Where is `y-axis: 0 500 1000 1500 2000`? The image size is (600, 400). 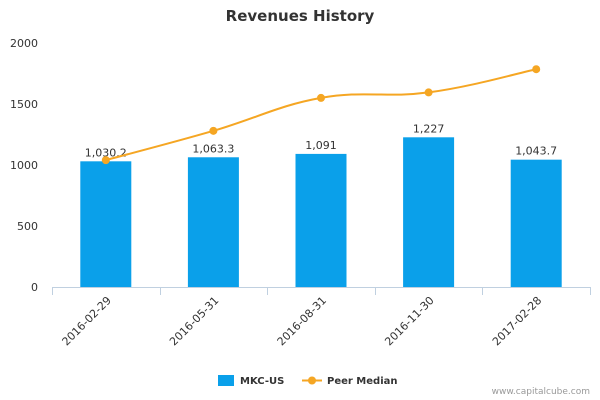
y-axis: 0 500 1000 1500 2000 is located at coordinates (24, 165).